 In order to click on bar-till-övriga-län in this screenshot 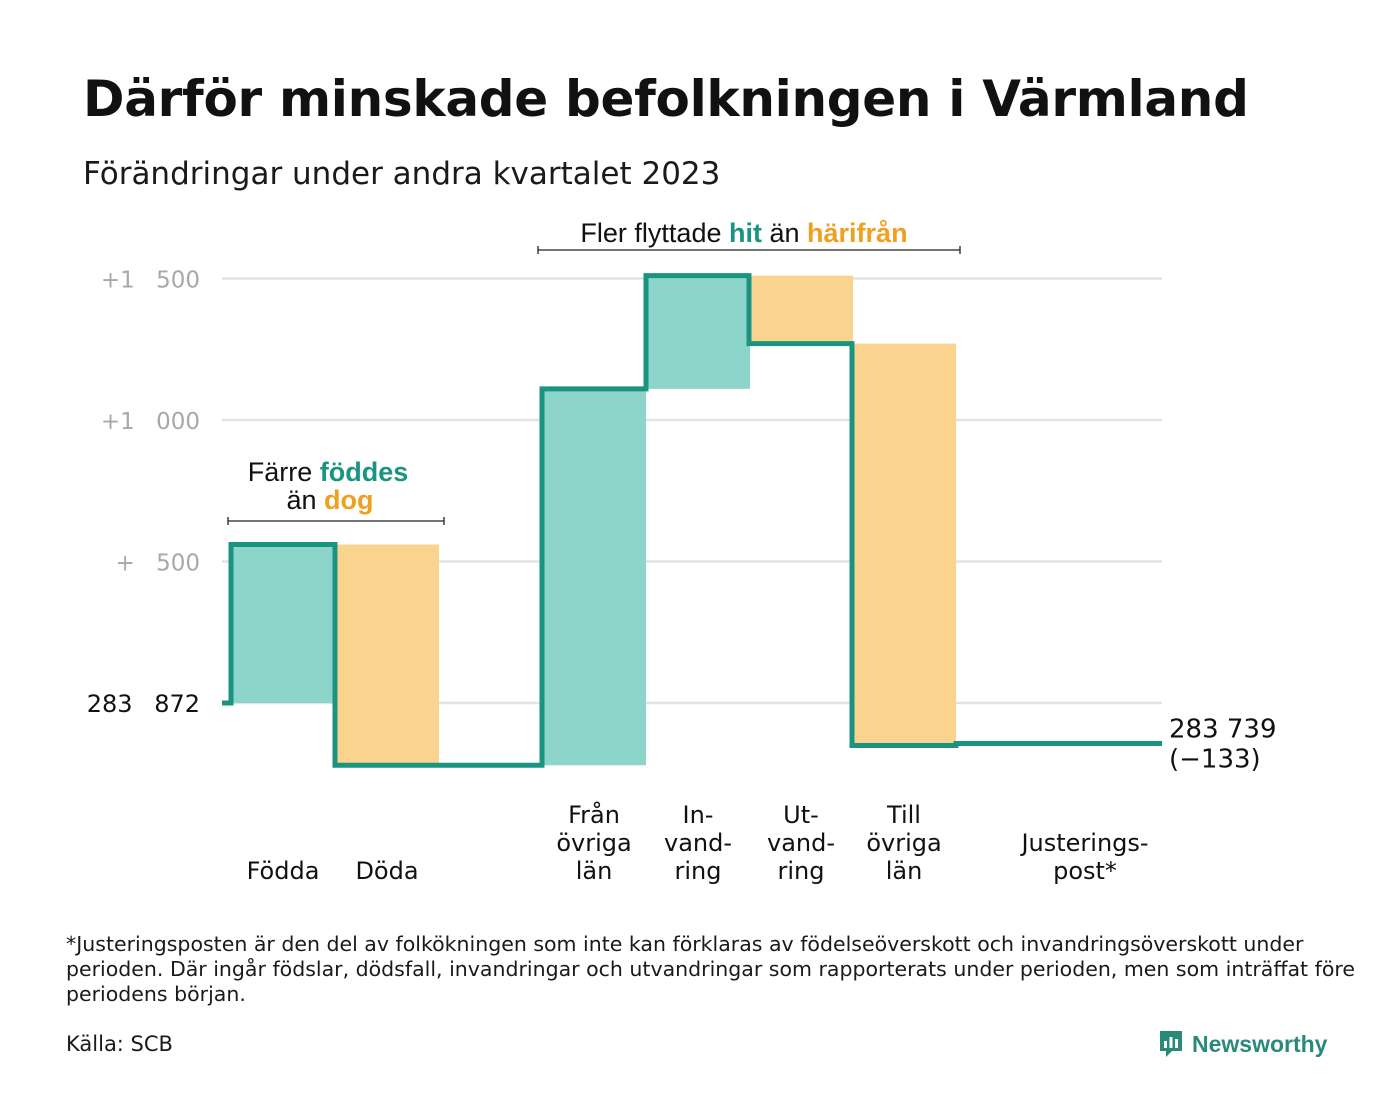, I will do `click(904, 544)`.